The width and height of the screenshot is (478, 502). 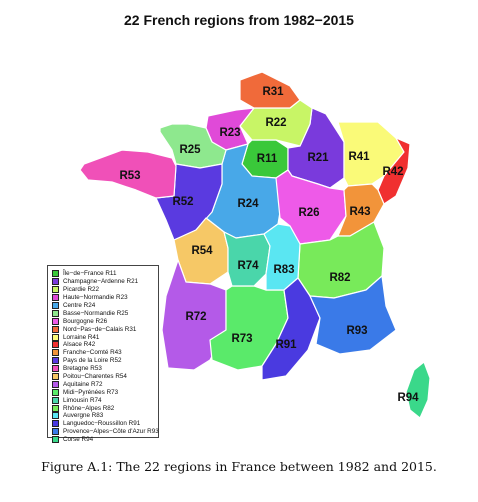 I want to click on region-label-r25: R25, so click(x=190, y=150).